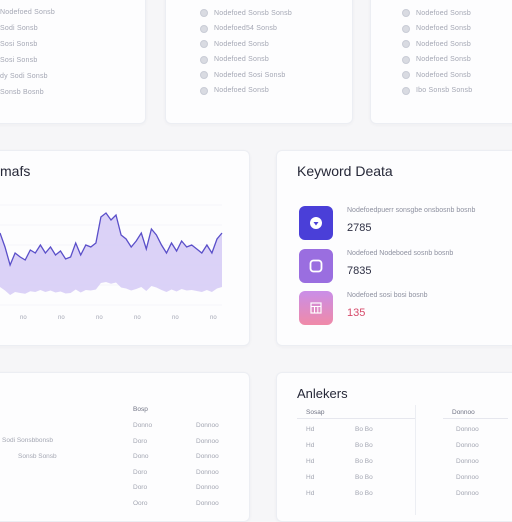 The height and width of the screenshot is (522, 512). What do you see at coordinates (27, 440) in the screenshot?
I see `bottom-left-side-label: Sodi Sonsbbonsb` at bounding box center [27, 440].